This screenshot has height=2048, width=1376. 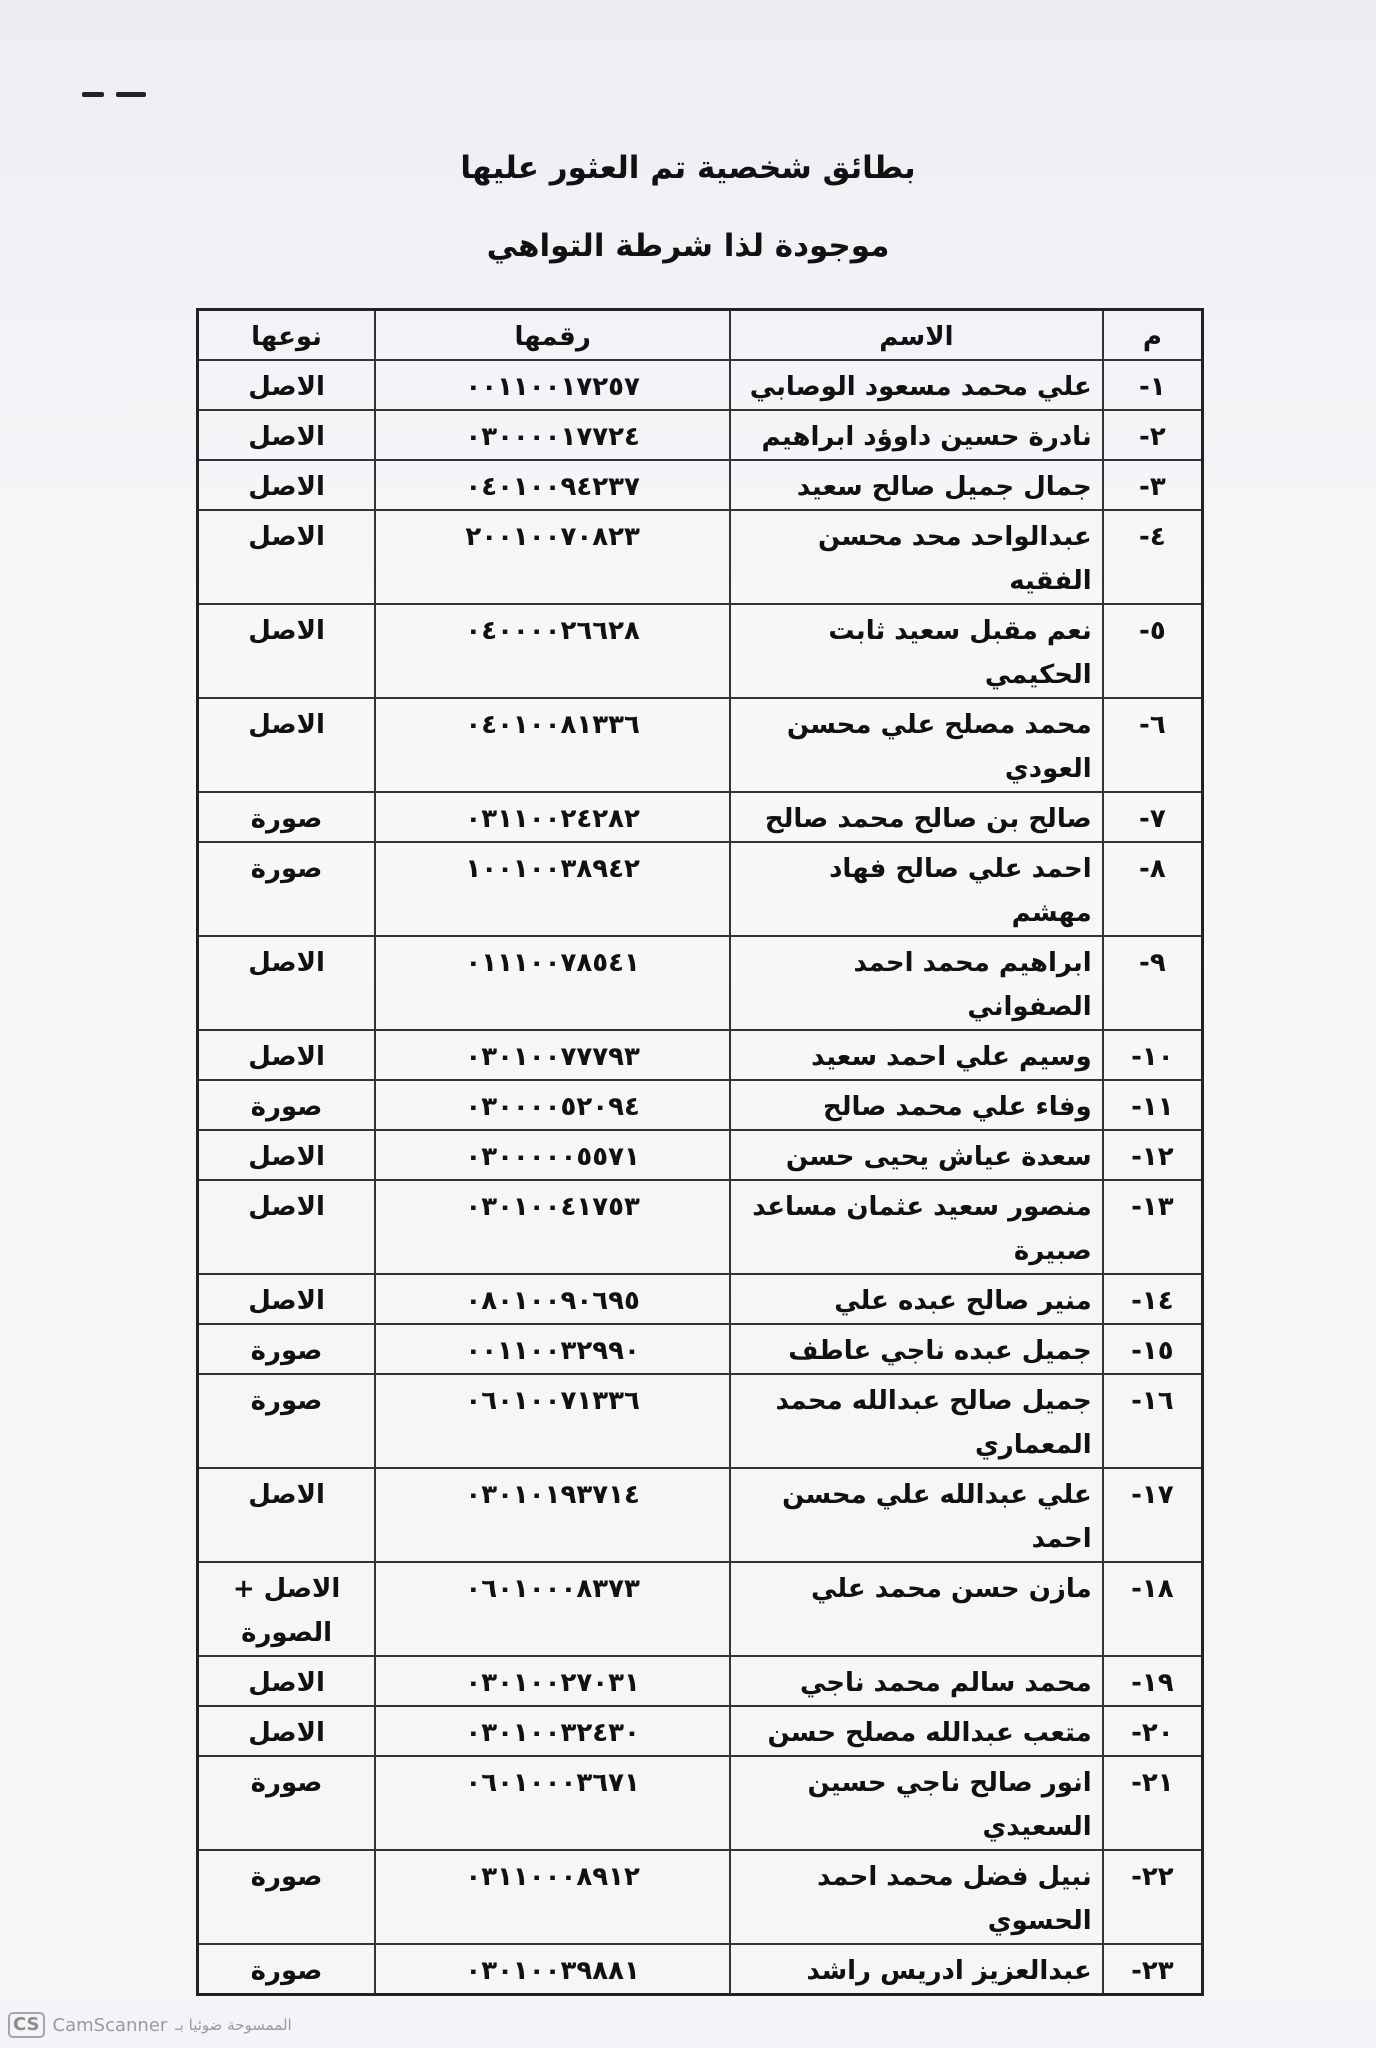 I want to click on row-index: ٧-, so click(x=1152, y=817).